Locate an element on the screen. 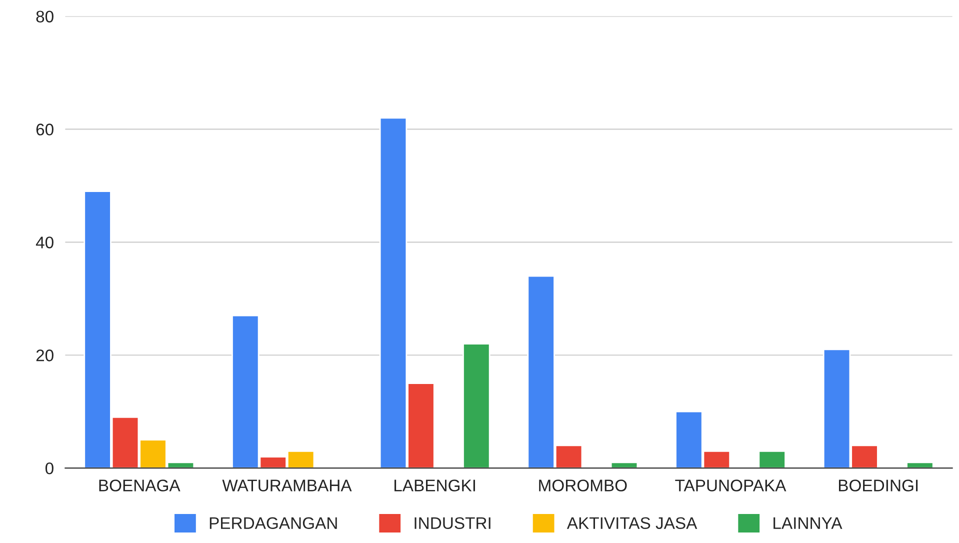 The width and height of the screenshot is (959, 543). legend-label: AKTIVITAS JASA is located at coordinates (632, 523).